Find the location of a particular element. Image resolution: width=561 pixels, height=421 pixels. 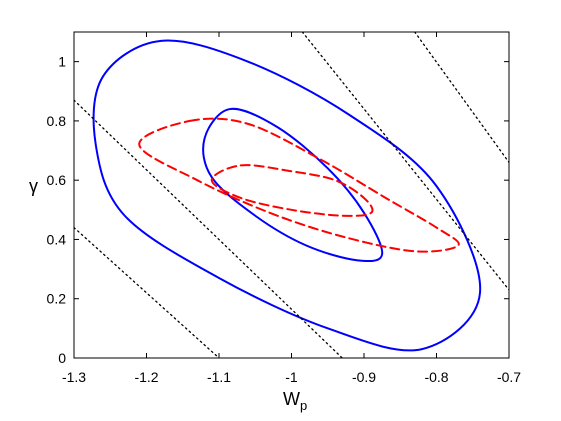

y-axis-label: γ is located at coordinates (33, 186).